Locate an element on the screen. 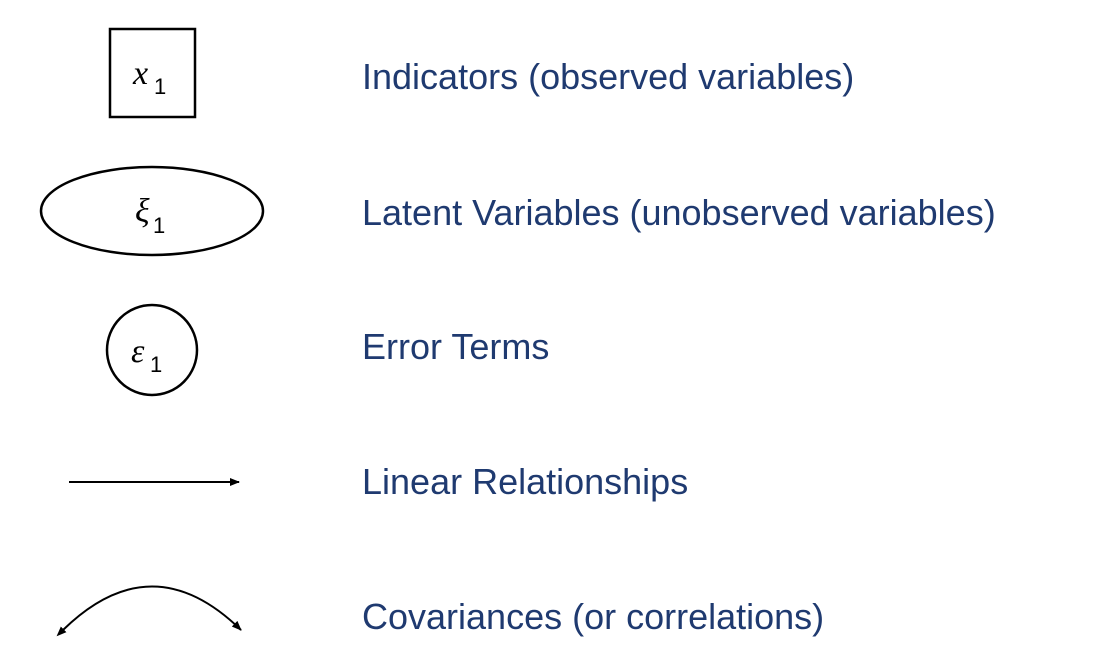 Image resolution: width=1119 pixels, height=656 pixels. error-symbol-main: ε is located at coordinates (138, 351).